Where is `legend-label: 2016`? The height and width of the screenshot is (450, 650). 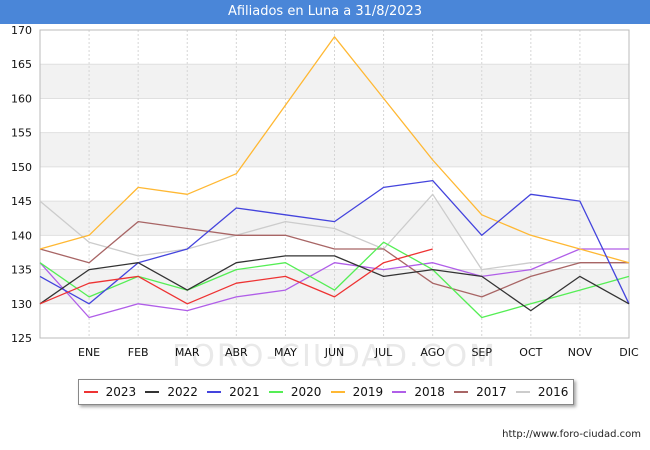 legend-label: 2016 is located at coordinates (553, 392).